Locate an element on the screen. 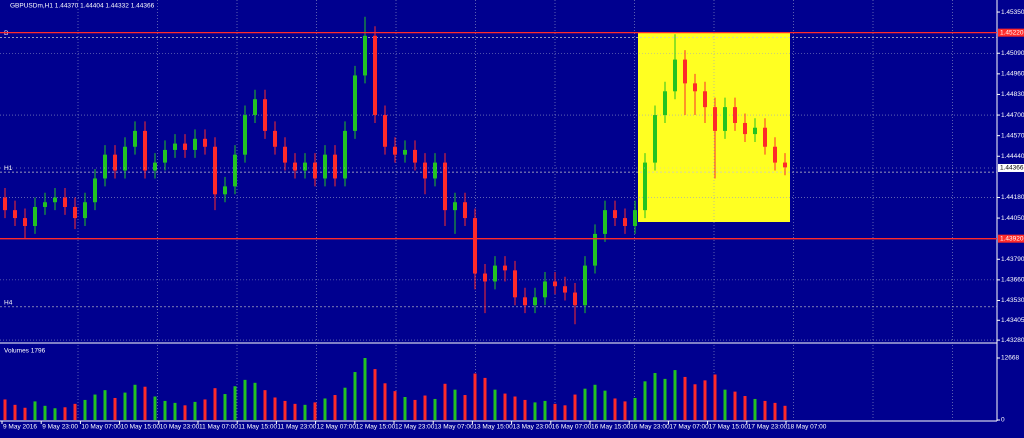  x-tick-label: 16 May 15:00 is located at coordinates (611, 427).